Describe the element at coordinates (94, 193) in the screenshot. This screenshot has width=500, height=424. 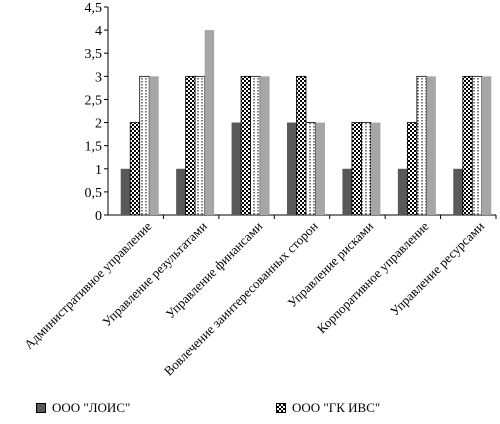
I see `y-tick-label: 0,5` at that location.